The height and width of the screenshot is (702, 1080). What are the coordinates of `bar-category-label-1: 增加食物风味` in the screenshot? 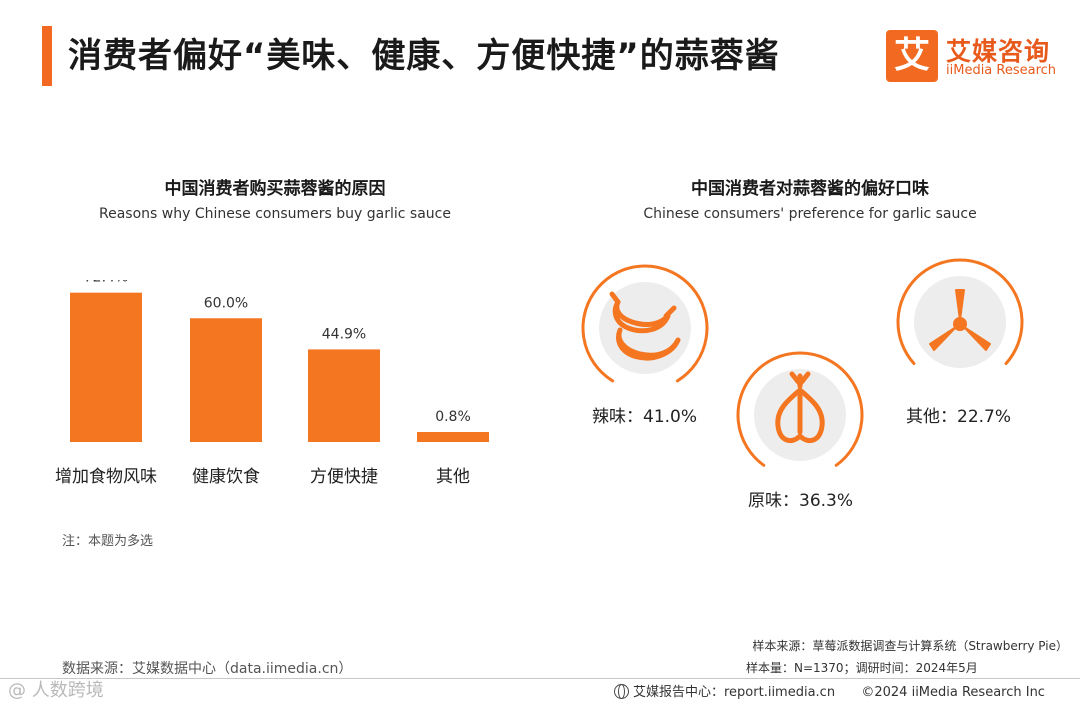 It's located at (106, 477).